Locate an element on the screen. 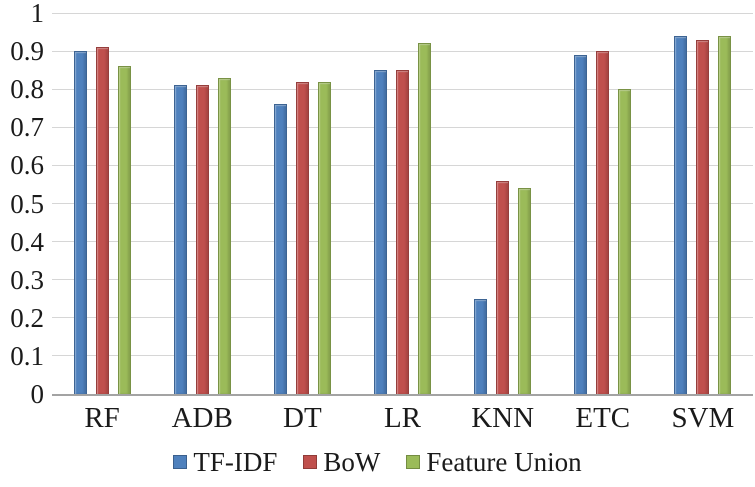  bar-group-svm is located at coordinates (703, 203).